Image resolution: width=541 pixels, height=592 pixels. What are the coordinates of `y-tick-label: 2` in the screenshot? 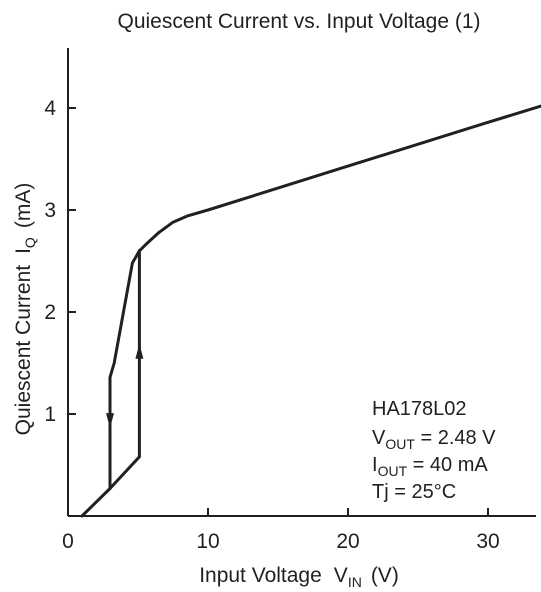 It's located at (50, 312).